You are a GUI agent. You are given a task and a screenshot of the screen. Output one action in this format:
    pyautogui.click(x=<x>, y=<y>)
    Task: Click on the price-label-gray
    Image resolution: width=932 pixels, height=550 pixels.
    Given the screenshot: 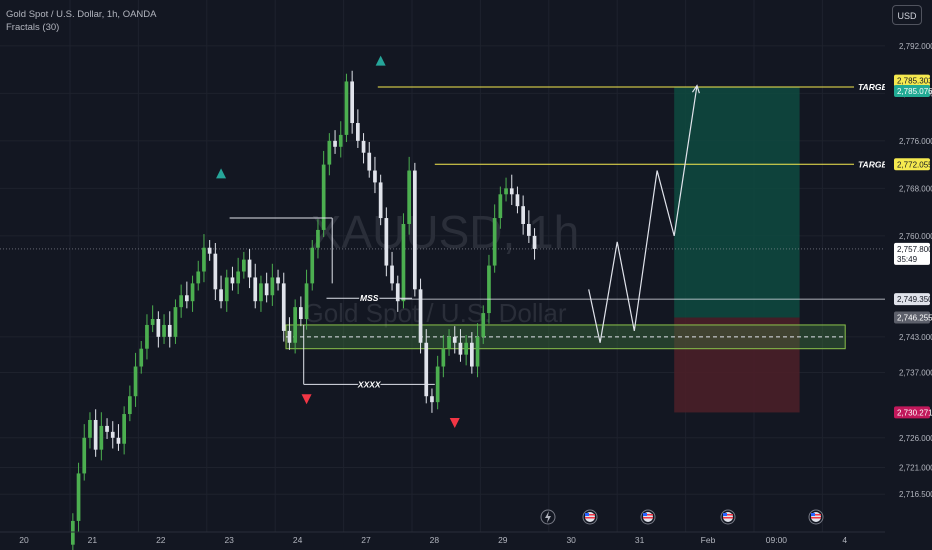 What is the action you would take?
    pyautogui.click(x=912, y=299)
    